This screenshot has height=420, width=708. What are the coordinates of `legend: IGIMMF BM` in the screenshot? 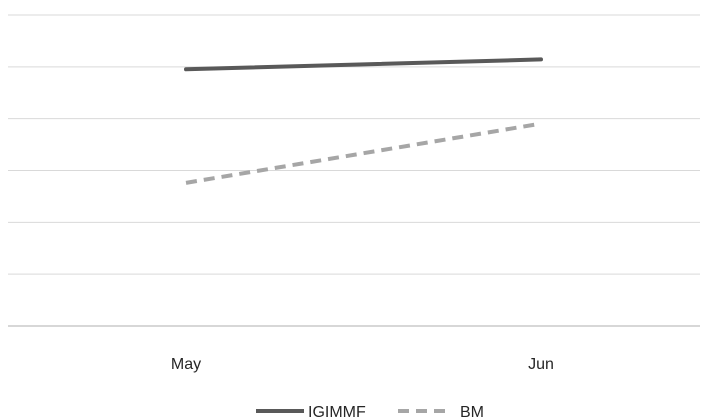 It's located at (370, 412).